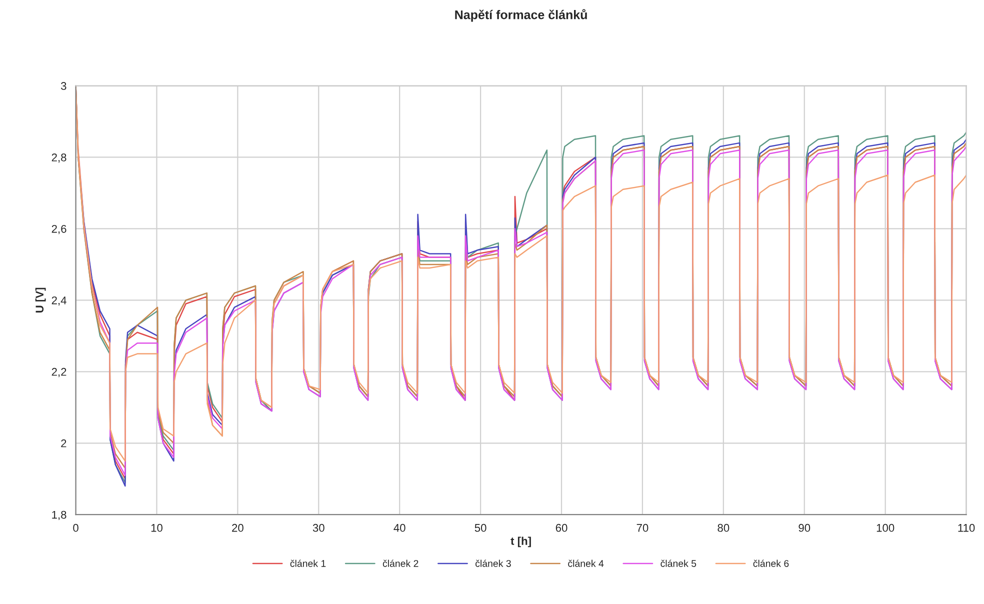 Image resolution: width=984 pixels, height=604 pixels. I want to click on y-tick-label: 2,2, so click(59, 373).